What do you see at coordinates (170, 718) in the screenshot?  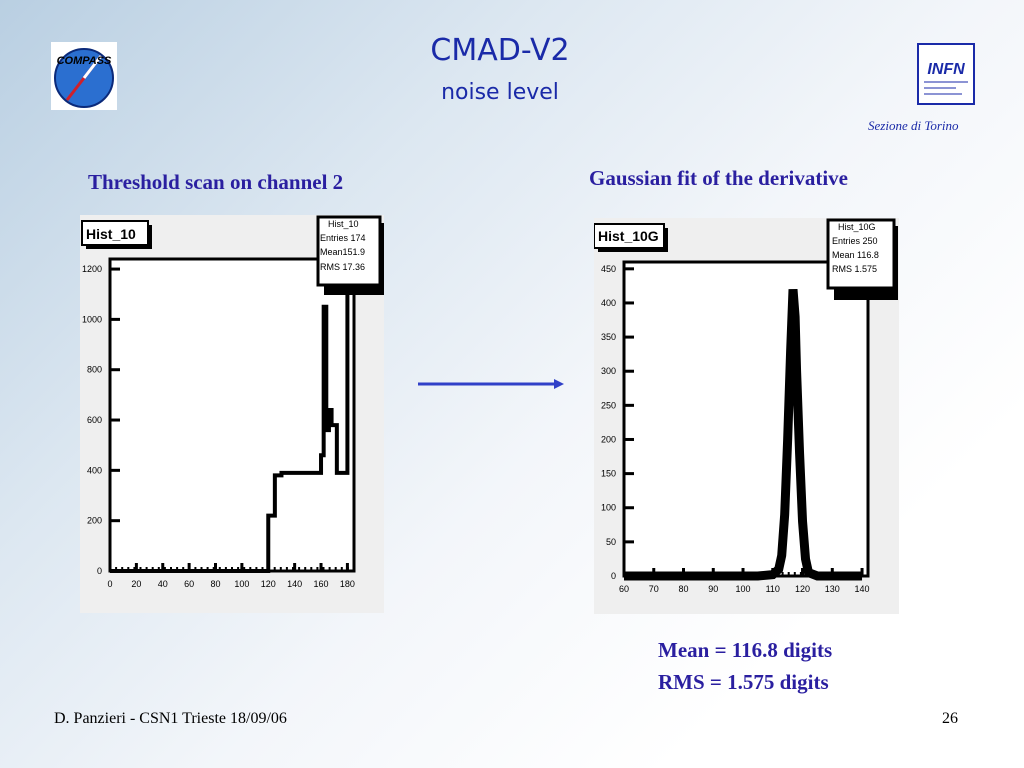 I see `footer-author: D. Panzieri - CSN1 Trieste 18/09/06` at bounding box center [170, 718].